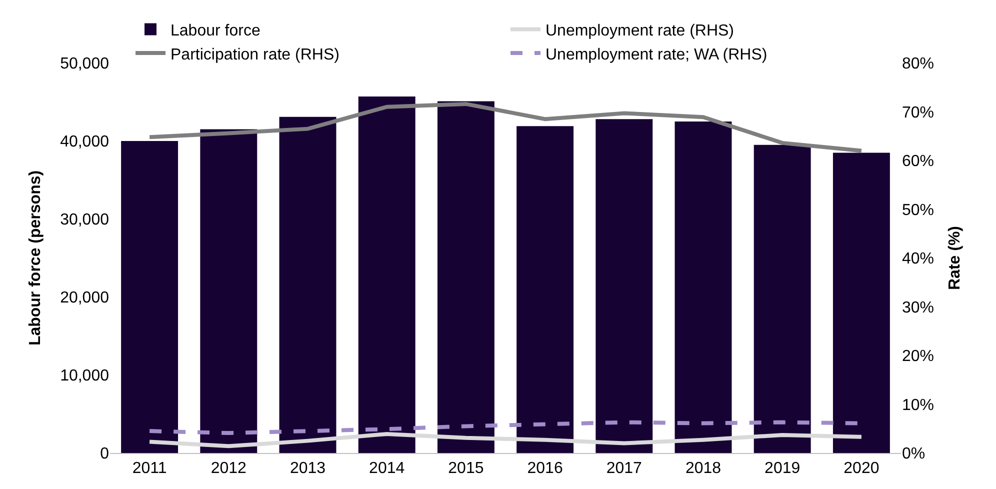  I want to click on legend-label: Unemployment rate; WA (RHS), so click(657, 55).